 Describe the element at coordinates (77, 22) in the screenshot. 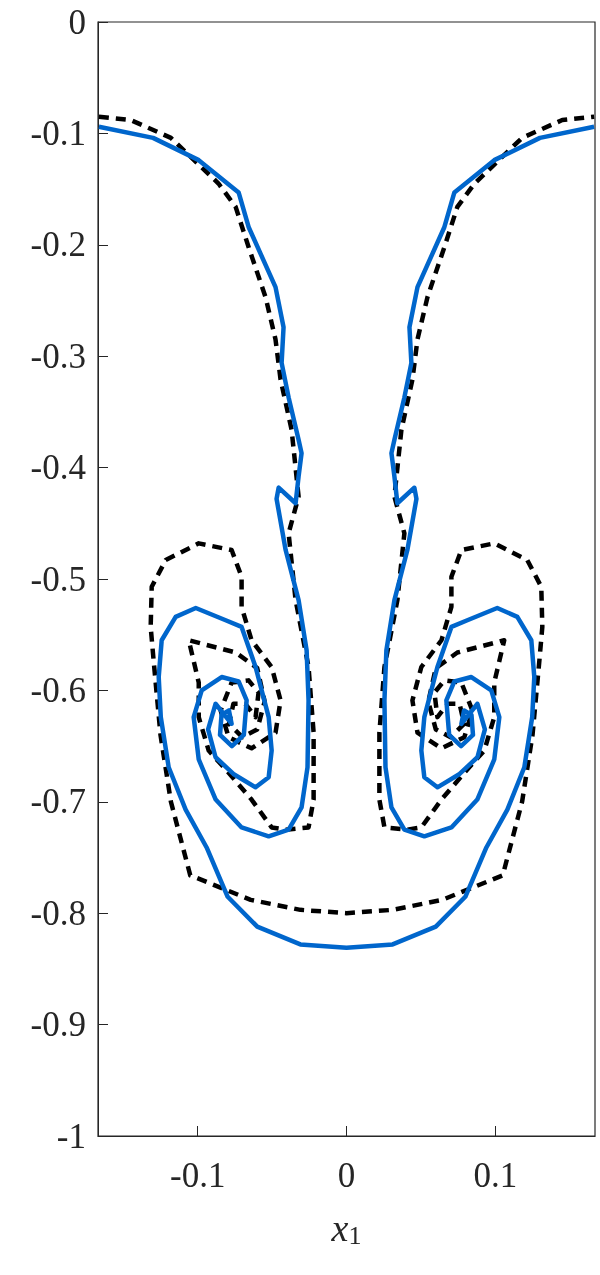

I see `y-tick-label: 0` at that location.